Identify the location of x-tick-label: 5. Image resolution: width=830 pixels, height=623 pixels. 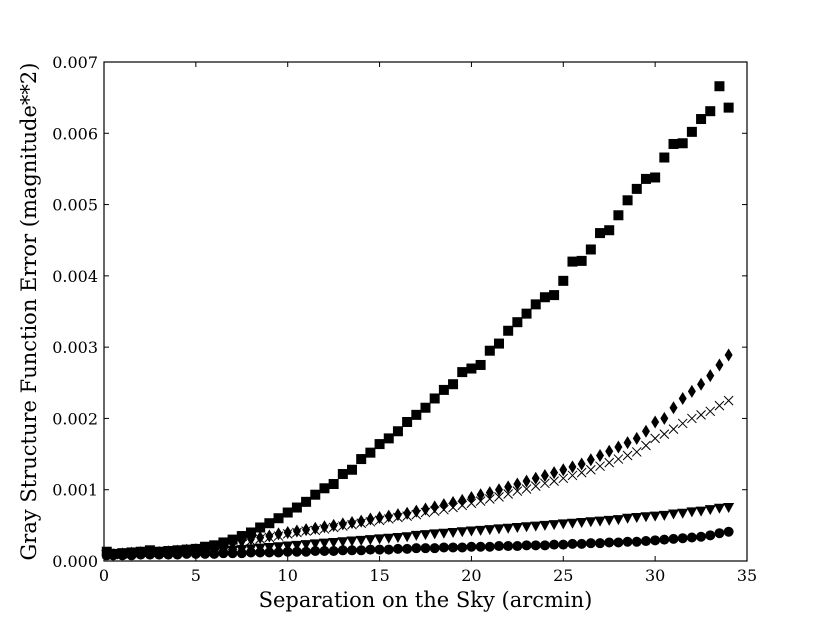
(196, 575).